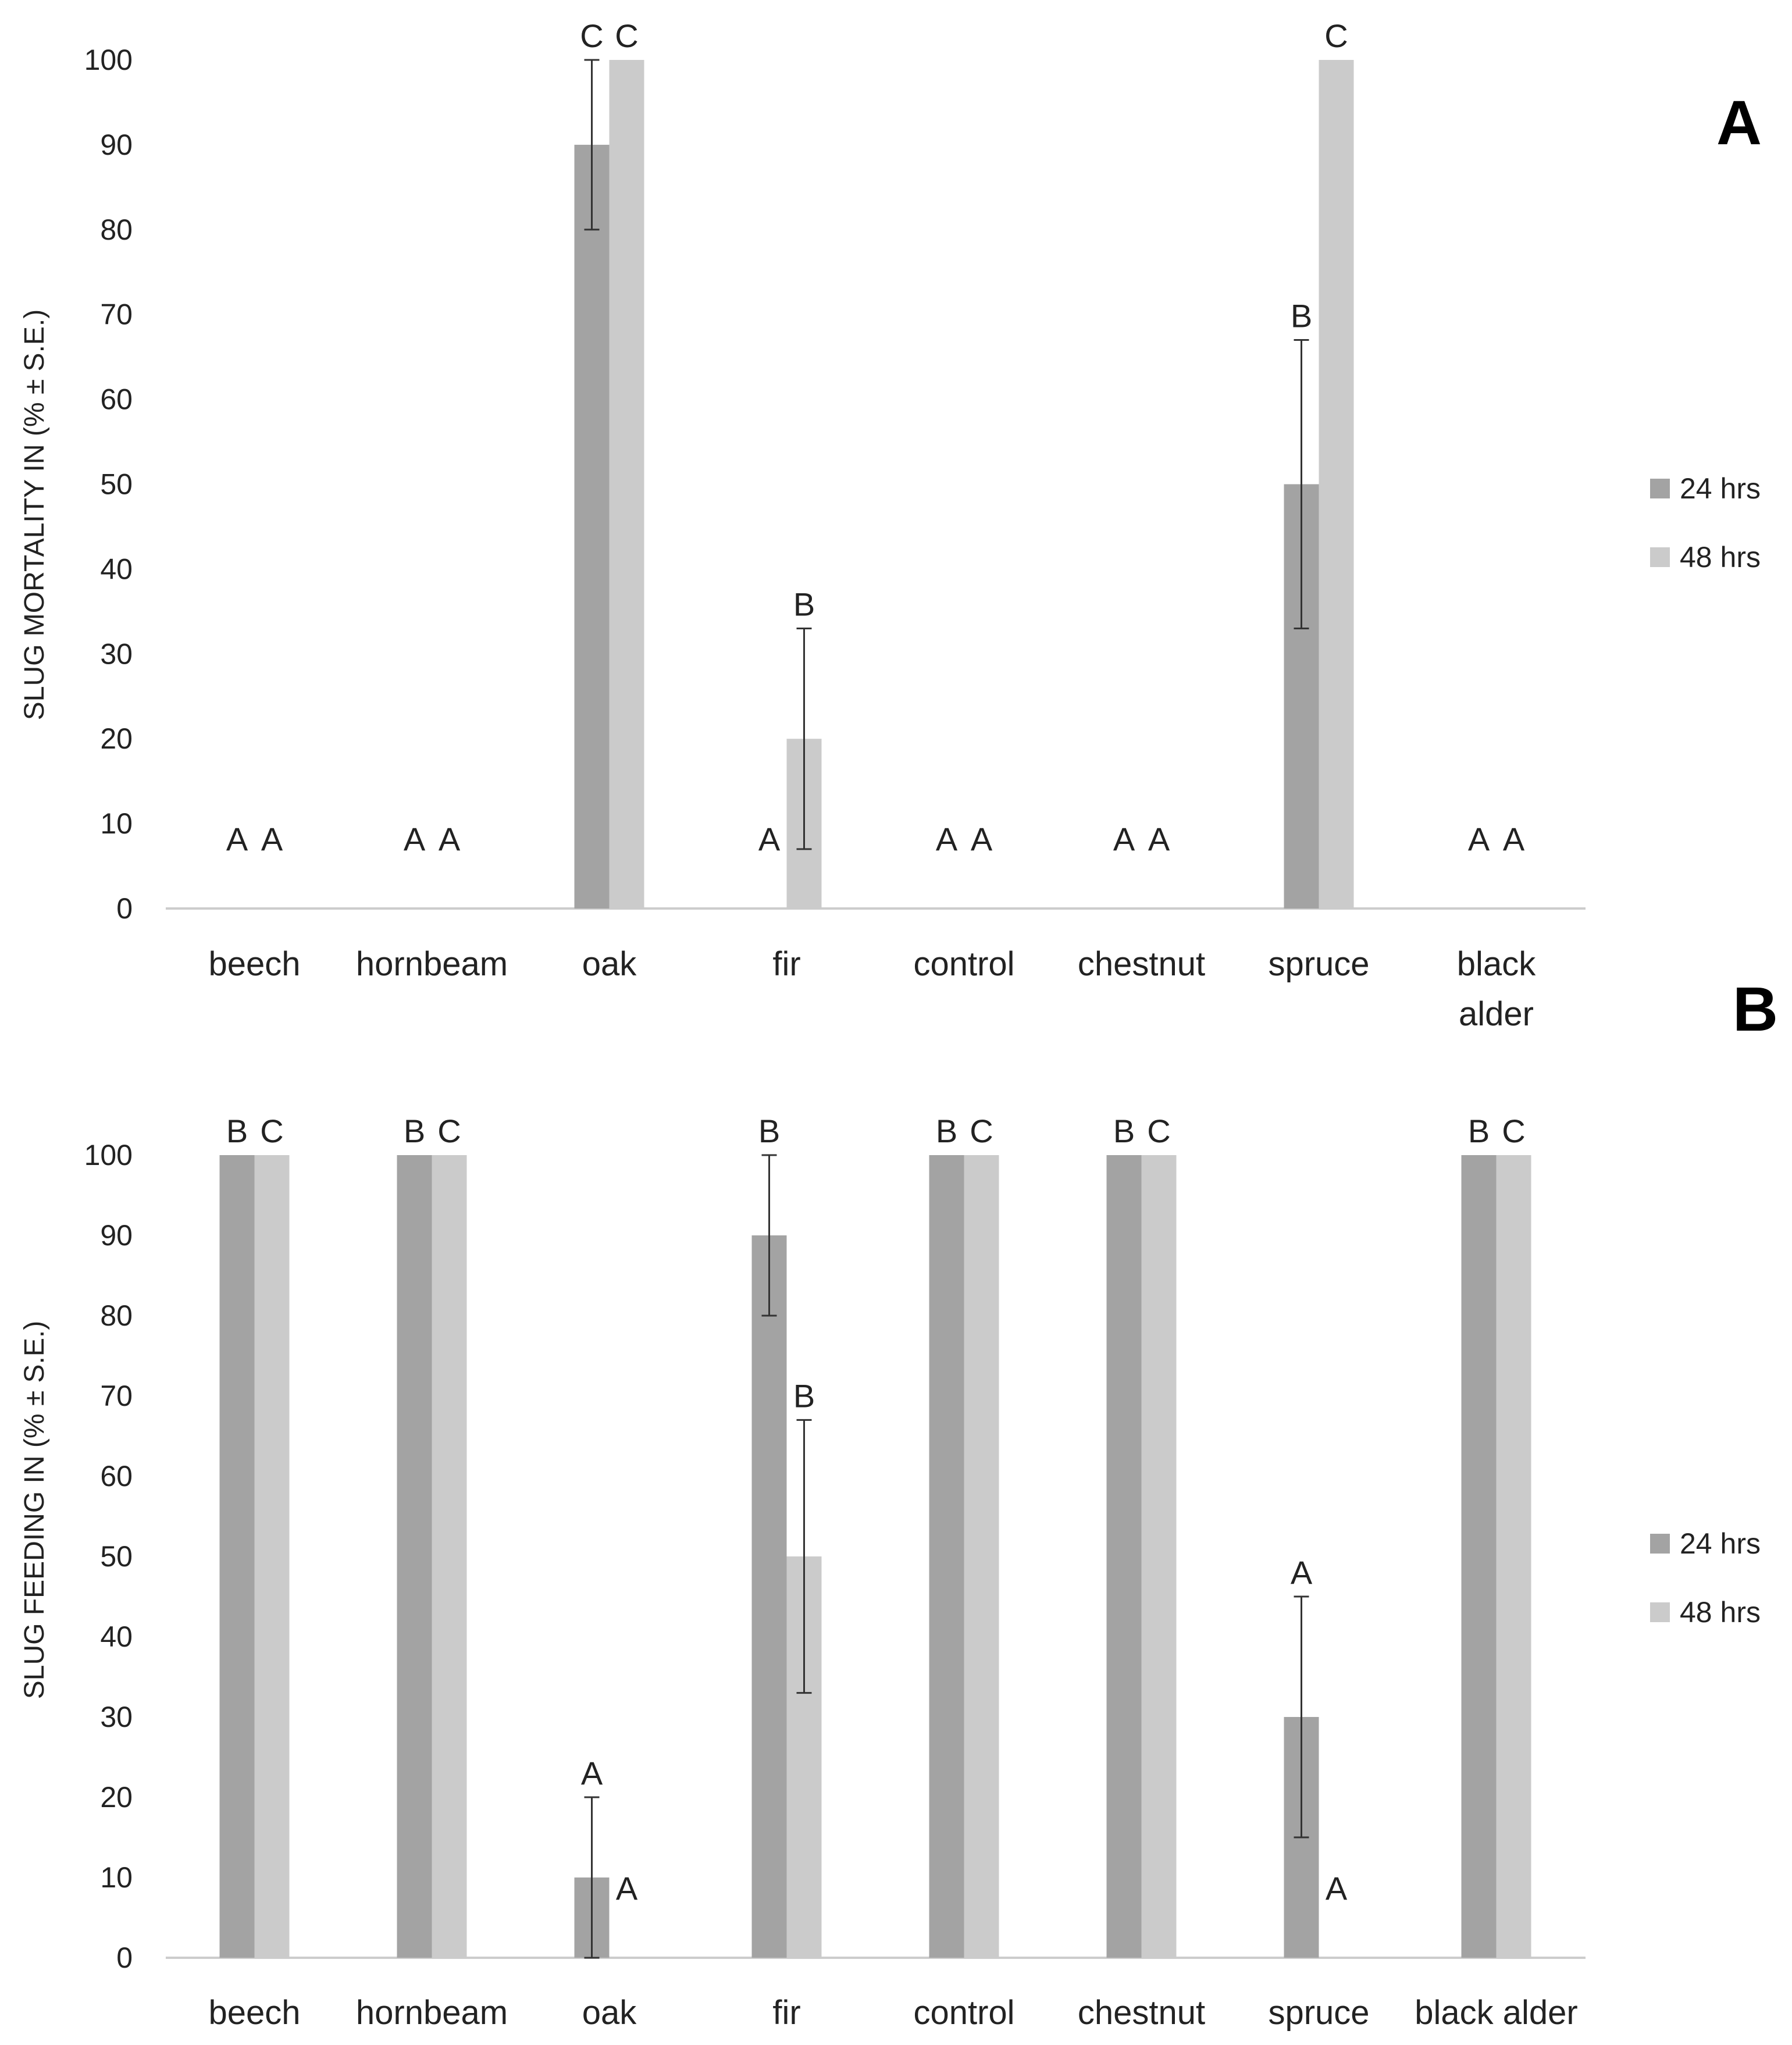  Describe the element at coordinates (1337, 484) in the screenshot. I see `panel-a-bar-48hrs` at that location.